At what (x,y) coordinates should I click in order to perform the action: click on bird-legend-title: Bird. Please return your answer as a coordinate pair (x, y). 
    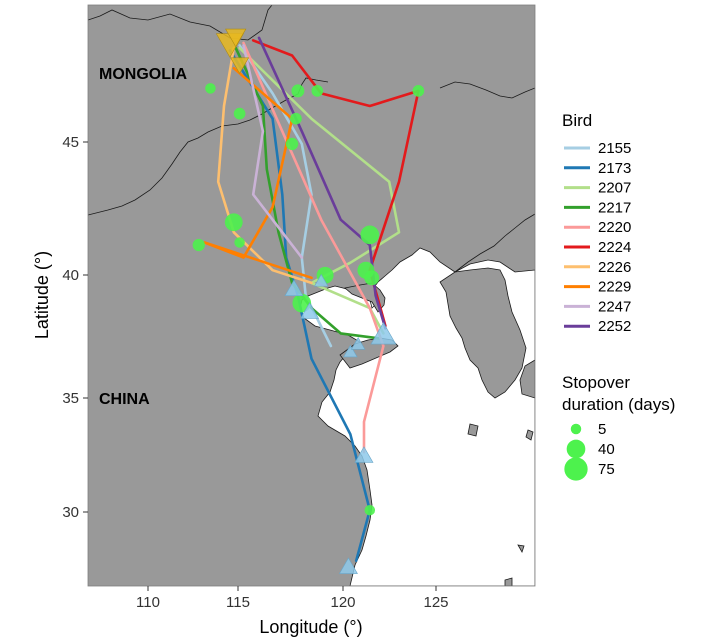
    Looking at the image, I should click on (577, 120).